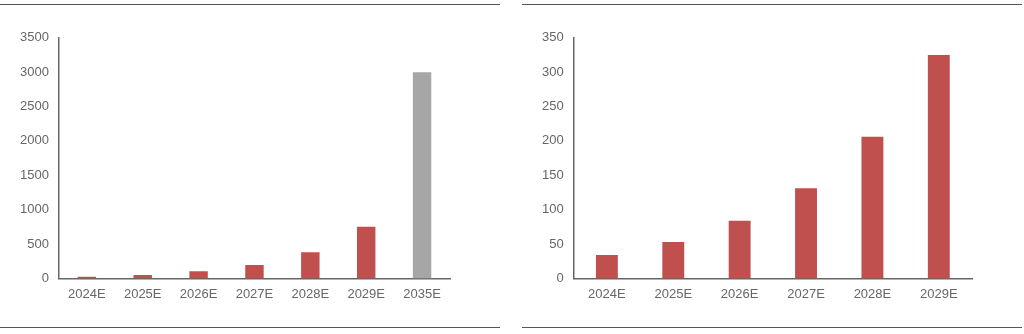 Image resolution: width=1024 pixels, height=334 pixels. Describe the element at coordinates (38, 243) in the screenshot. I see `y-tick-label: 500` at that location.